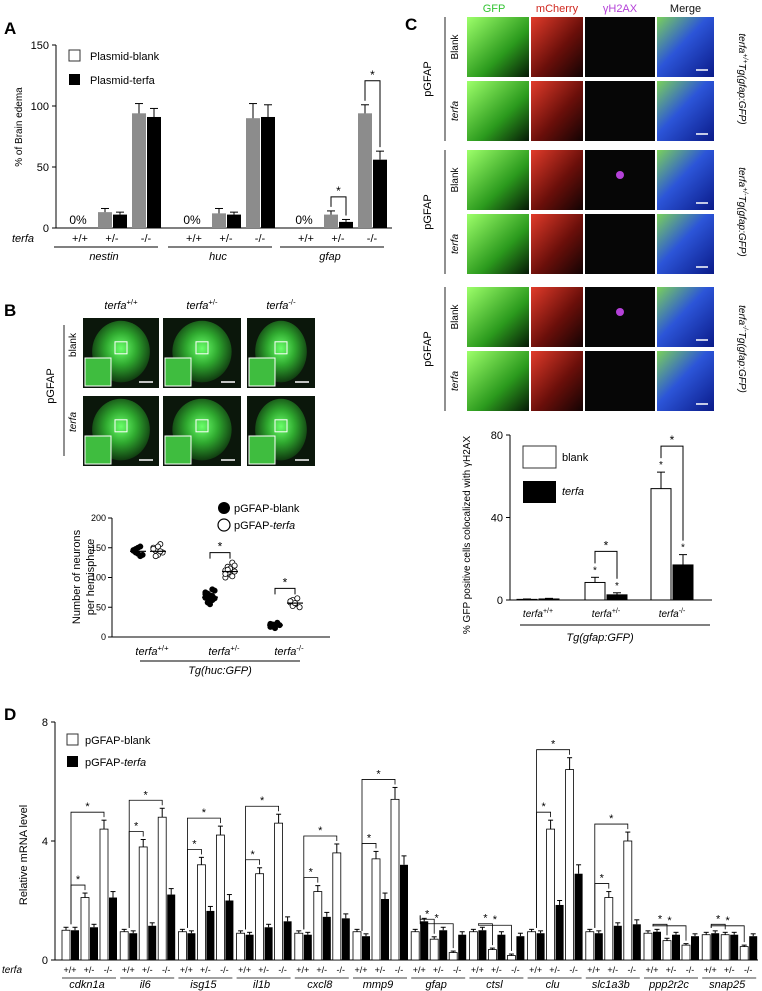 The image size is (762, 991). Describe the element at coordinates (685, 9) in the screenshot. I see `panel-c-column-header: Merge` at that location.